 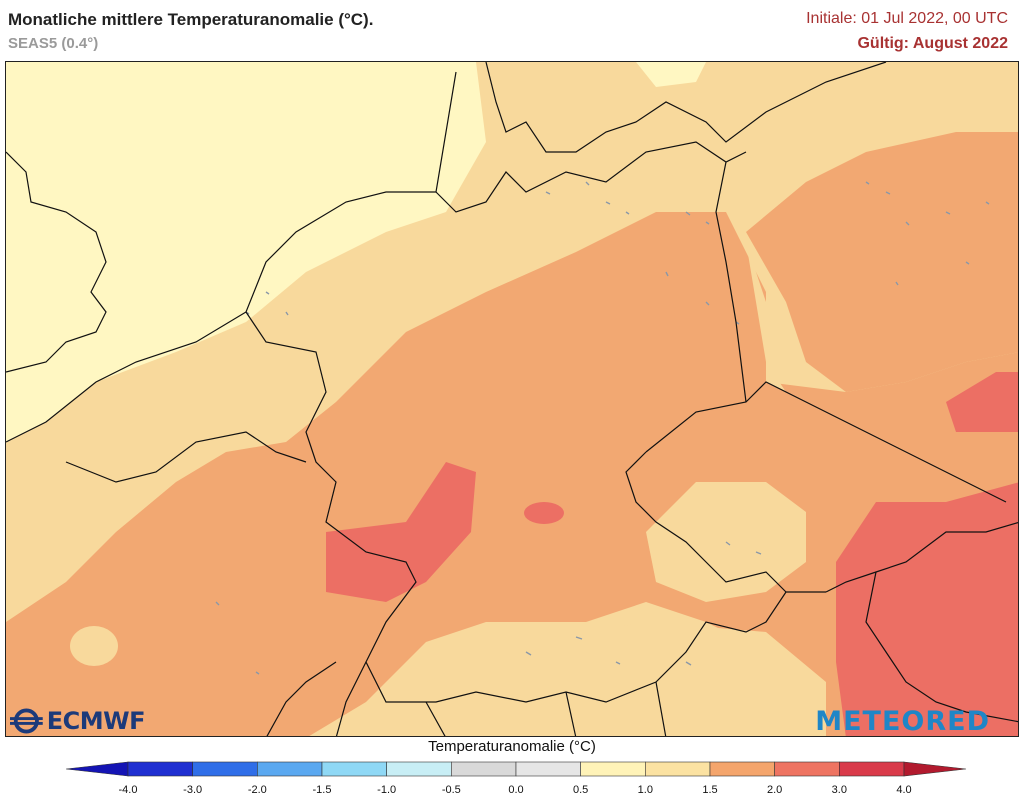 What do you see at coordinates (193, 790) in the screenshot?
I see `colorbar-tick-label: -3.0` at bounding box center [193, 790].